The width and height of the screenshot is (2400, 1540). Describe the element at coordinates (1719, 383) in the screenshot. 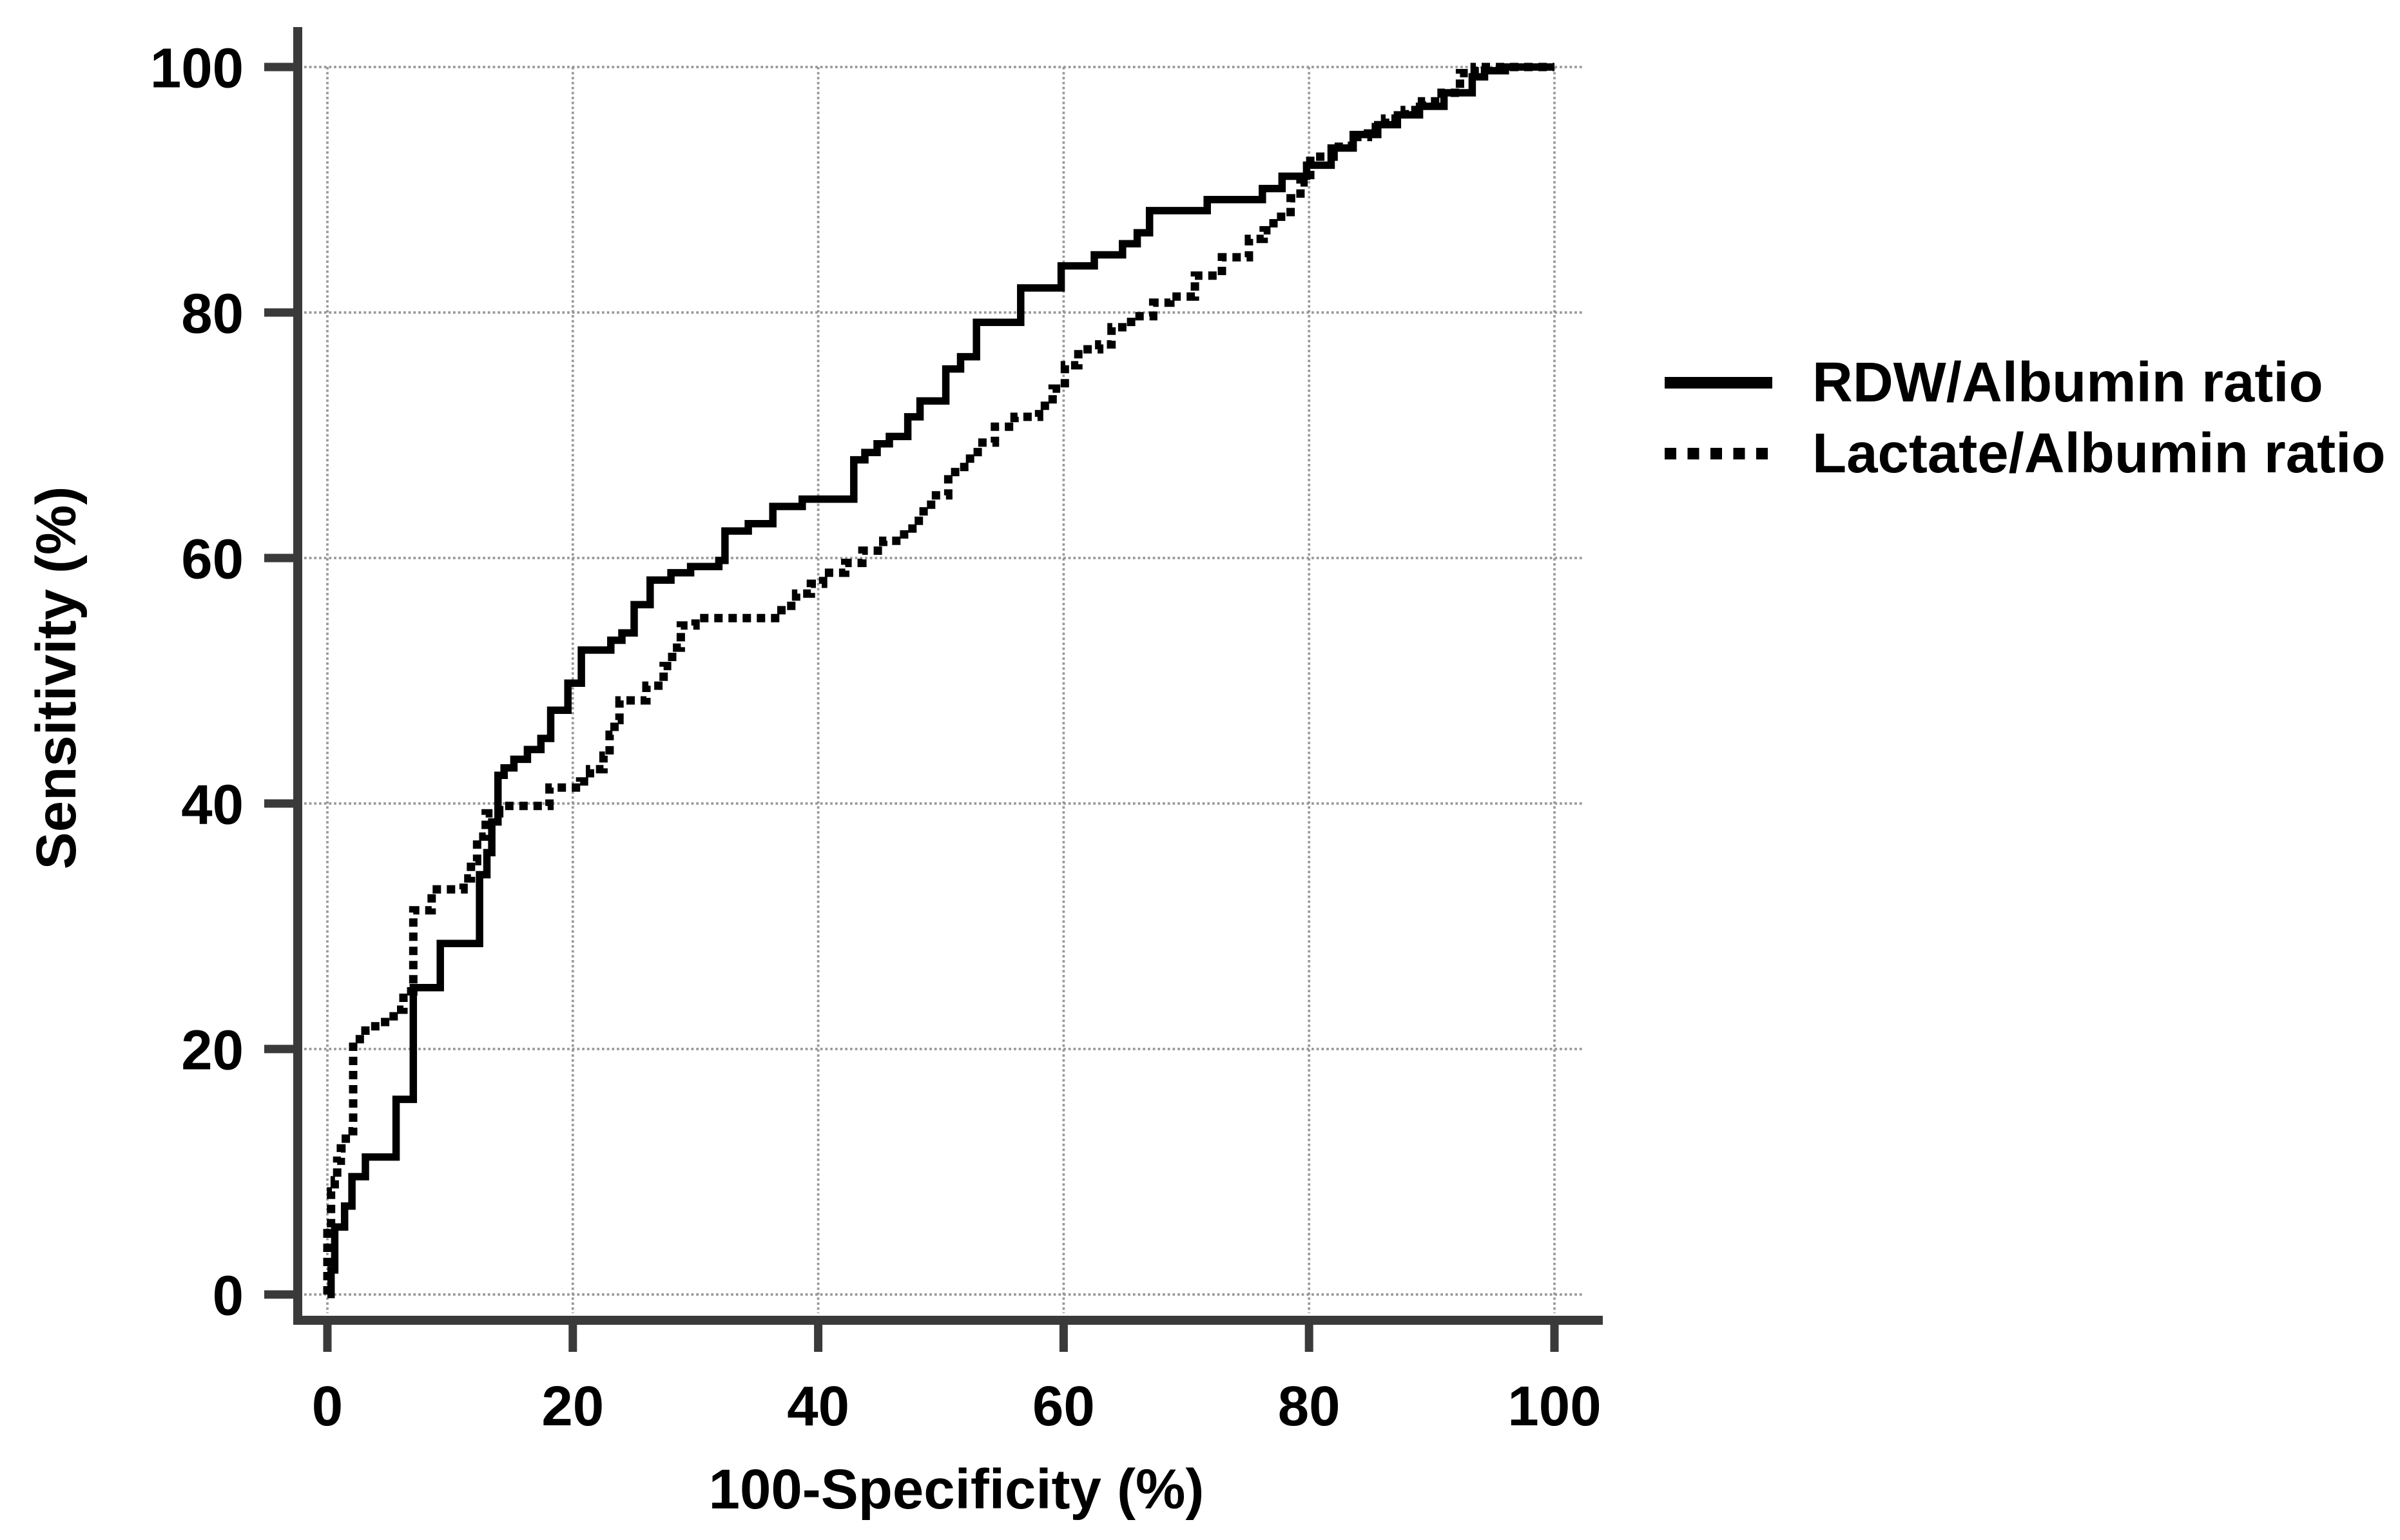

I see `solid-line-swatch-icon` at that location.